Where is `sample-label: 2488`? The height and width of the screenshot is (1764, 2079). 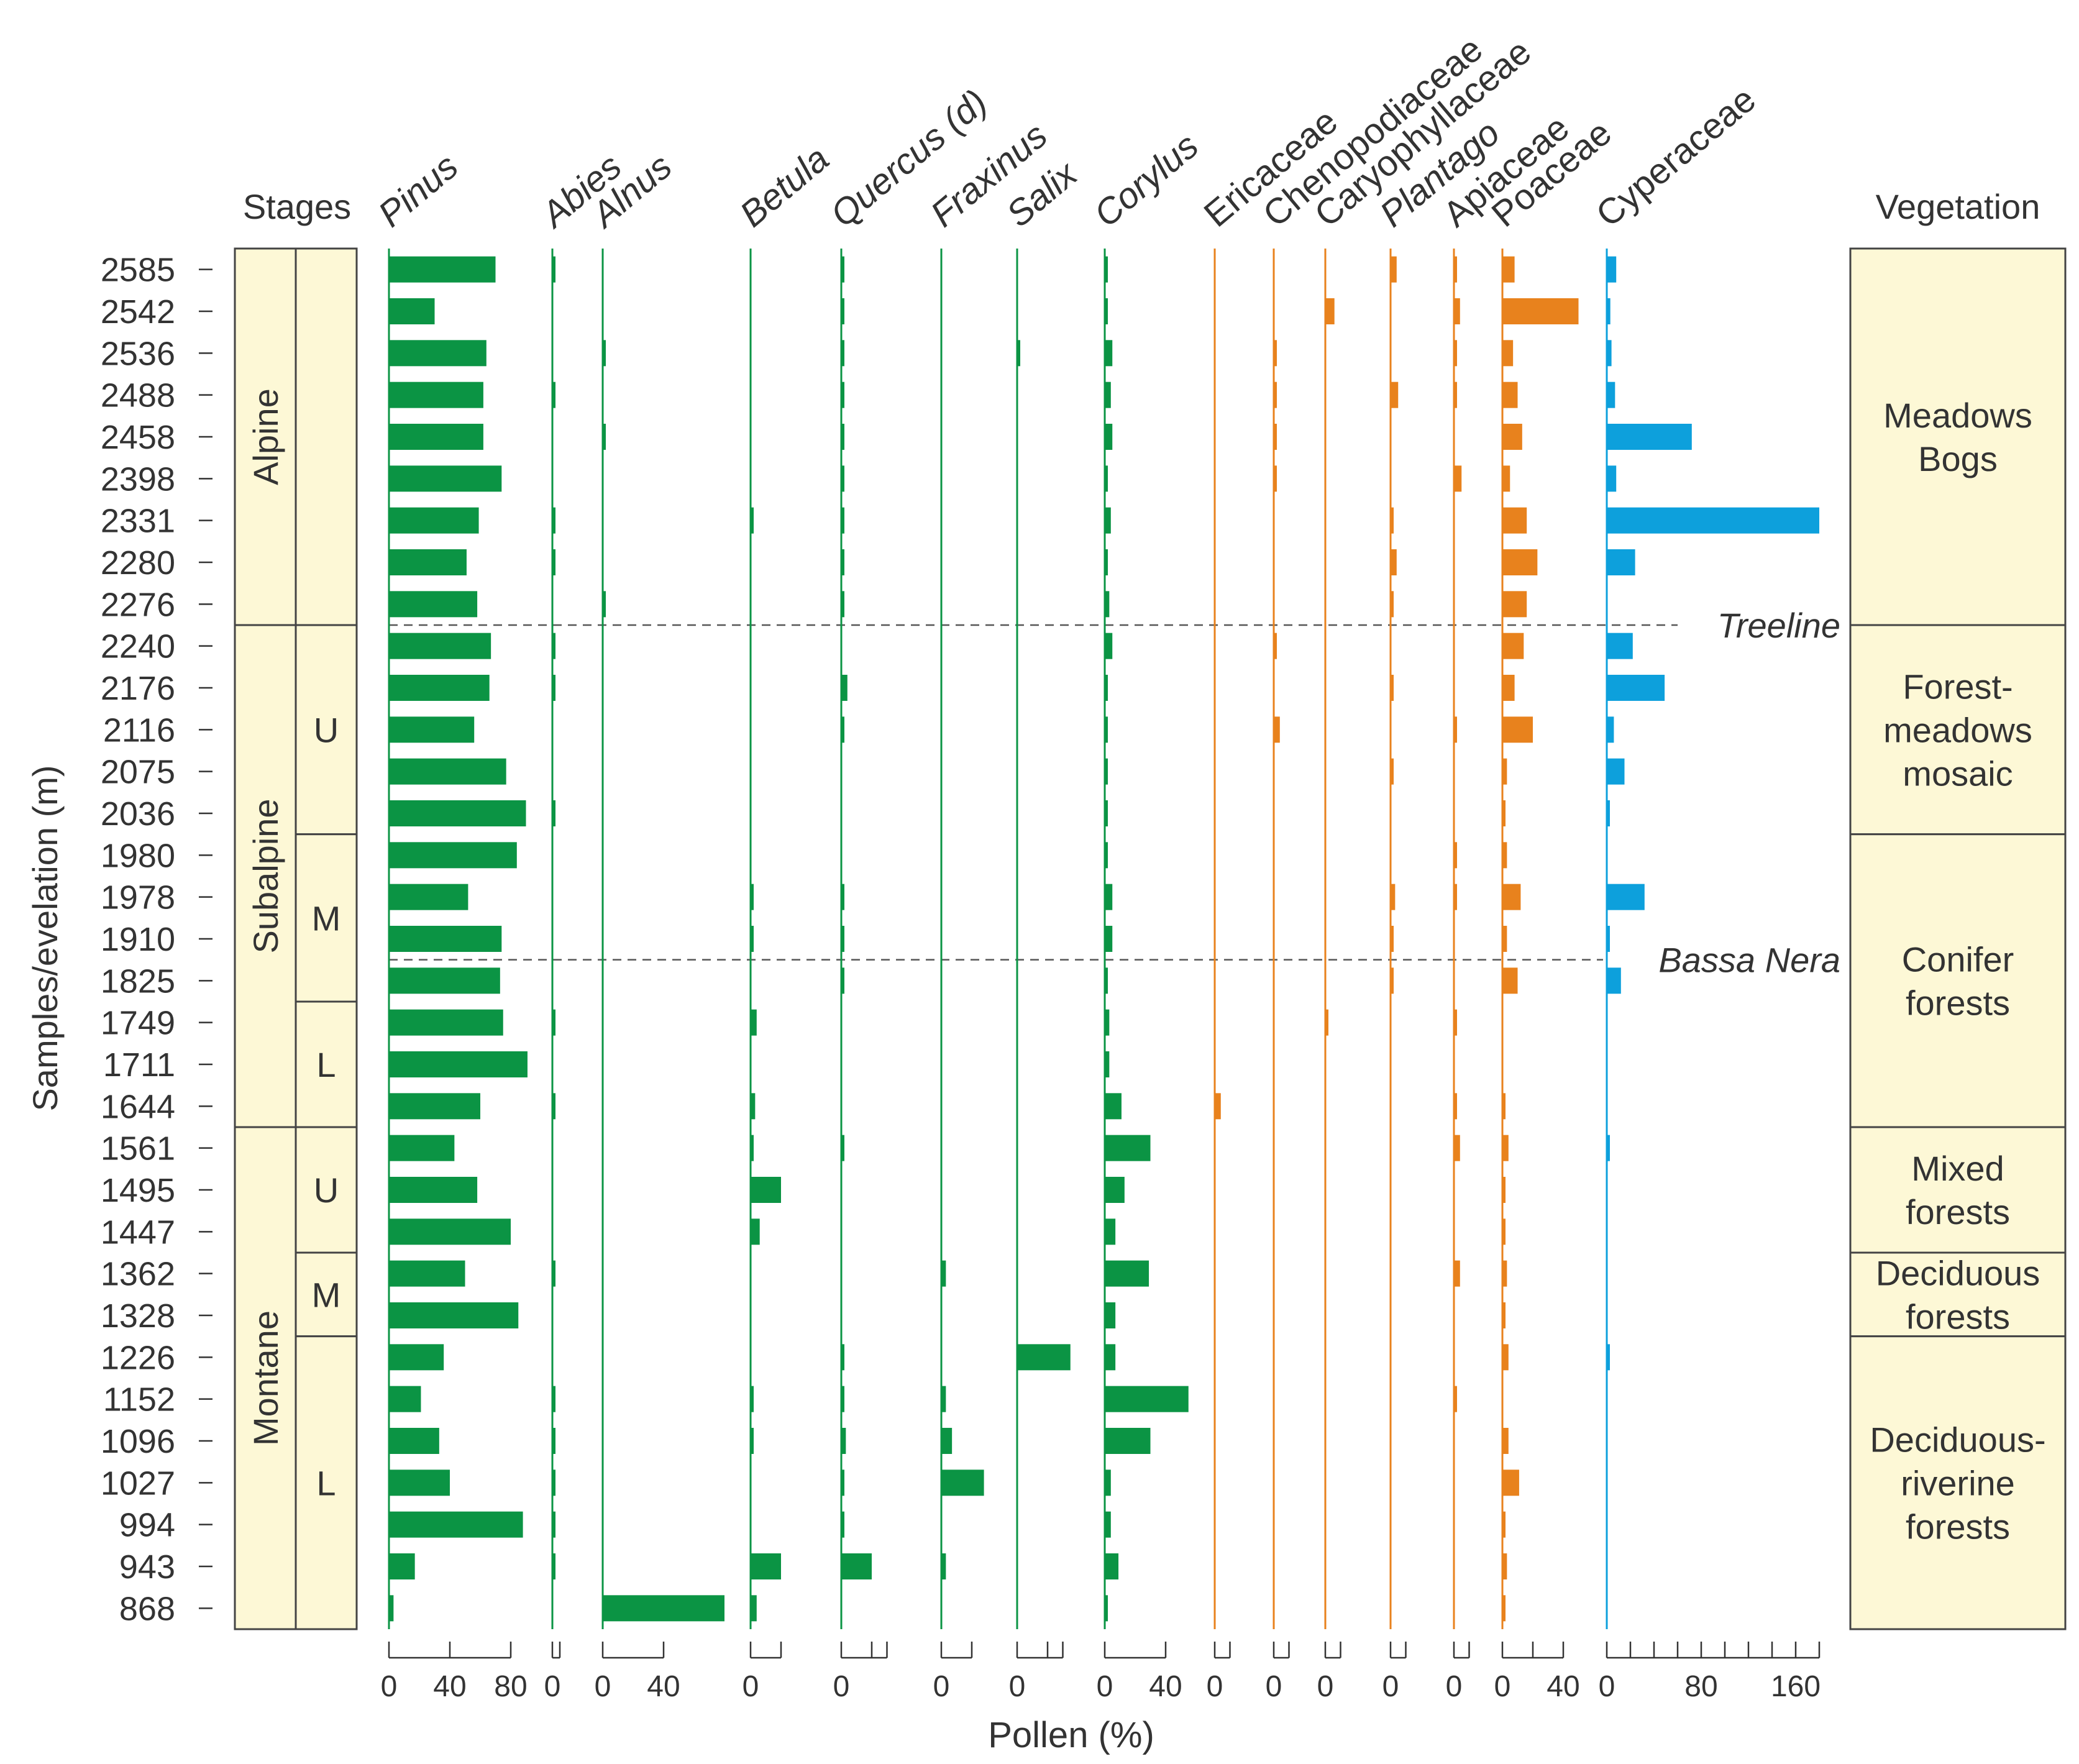 sample-label: 2488 is located at coordinates (138, 395).